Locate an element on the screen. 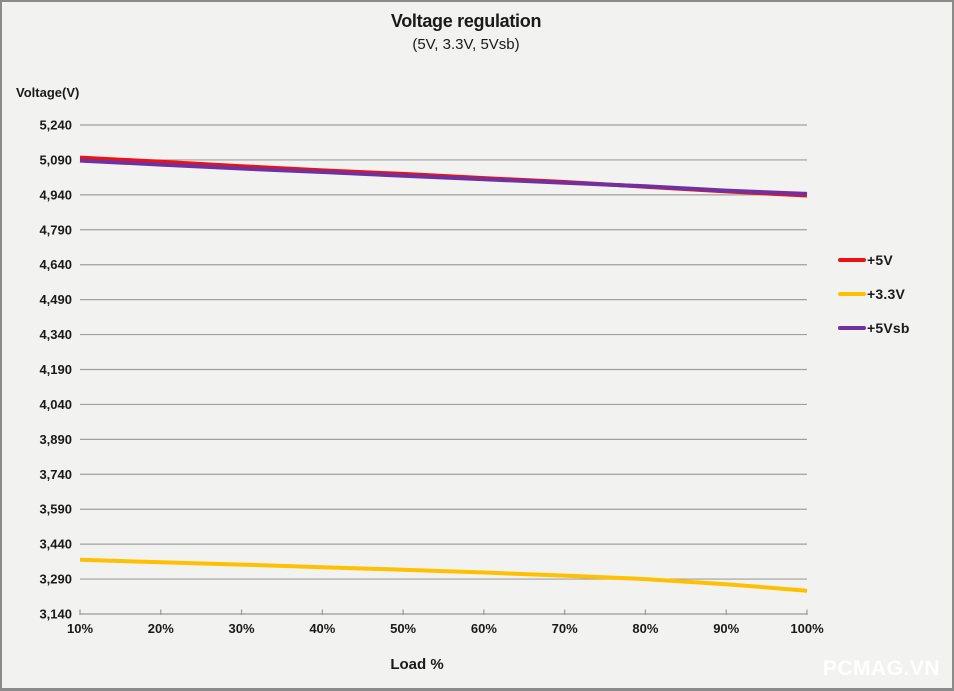 This screenshot has width=954, height=691. series-line-33v is located at coordinates (443, 575).